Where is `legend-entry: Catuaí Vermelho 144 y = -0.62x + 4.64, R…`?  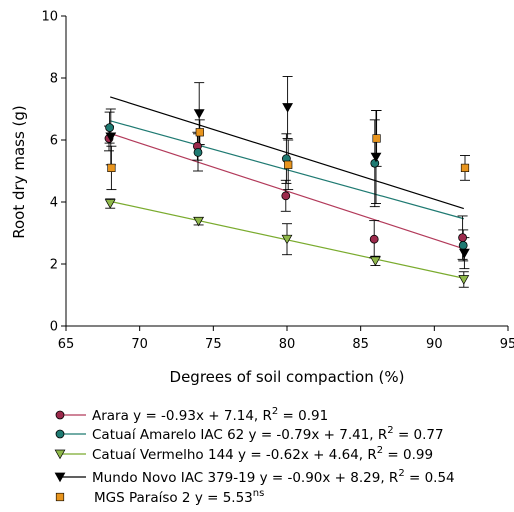 legend-entry: Catuaí Vermelho 144 y = -0.62x + 4.64, R… is located at coordinates (262, 454).